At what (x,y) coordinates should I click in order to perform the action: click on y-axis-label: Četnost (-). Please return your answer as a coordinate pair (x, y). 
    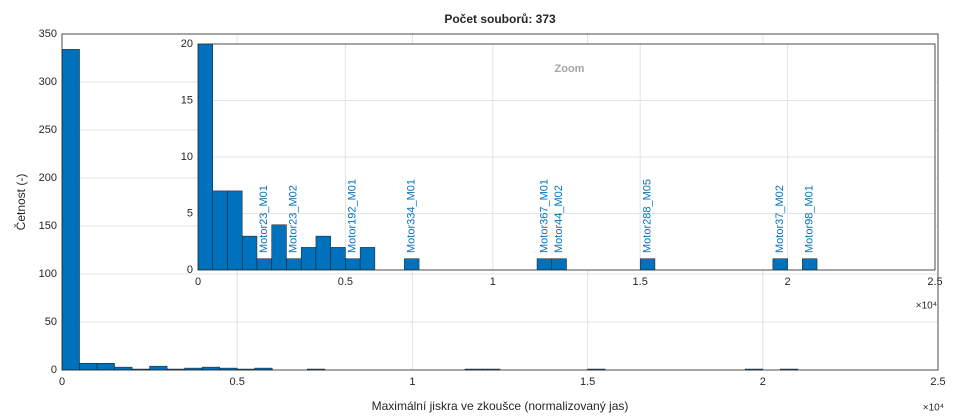
    Looking at the image, I should click on (20, 202).